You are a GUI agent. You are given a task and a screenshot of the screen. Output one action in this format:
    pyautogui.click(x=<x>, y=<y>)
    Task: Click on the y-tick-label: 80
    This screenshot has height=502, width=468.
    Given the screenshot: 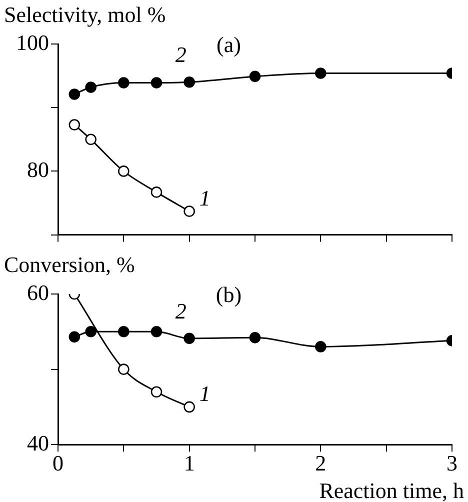 What is the action you would take?
    pyautogui.click(x=38, y=169)
    